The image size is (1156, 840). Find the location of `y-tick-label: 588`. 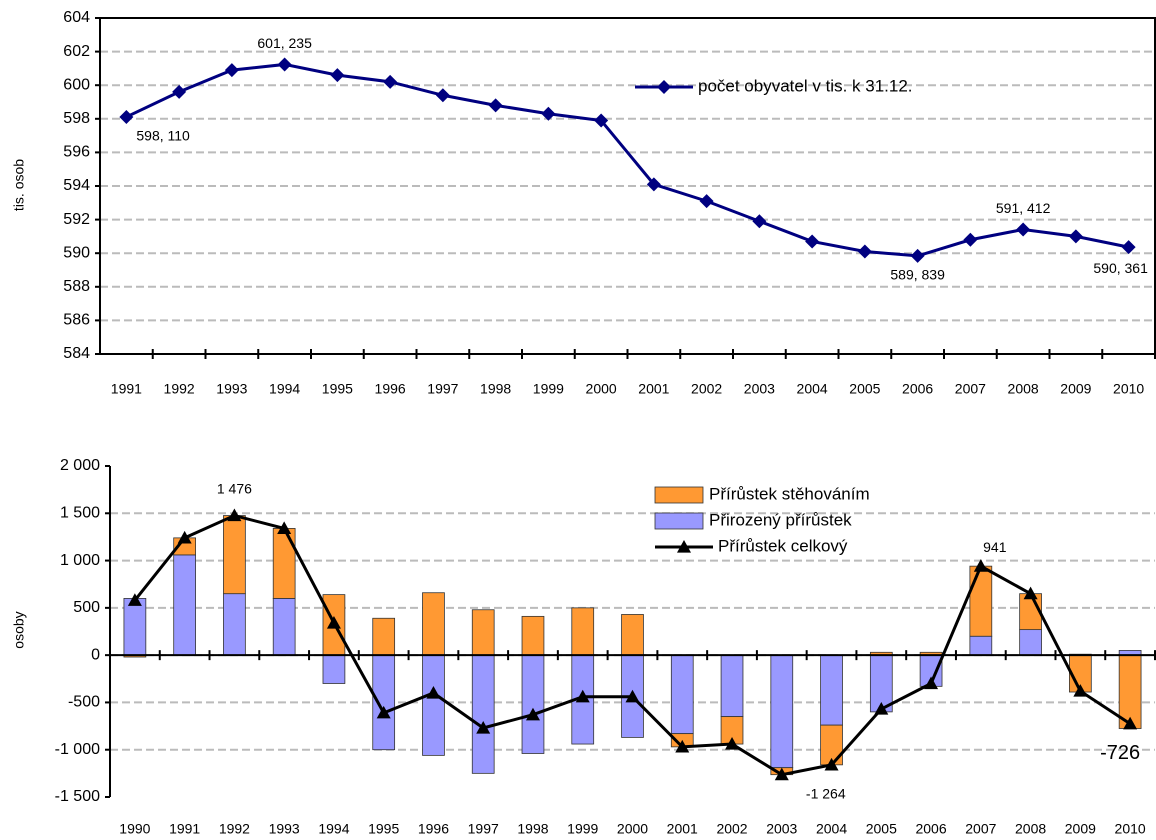

y-tick-label: 588 is located at coordinates (76, 286).